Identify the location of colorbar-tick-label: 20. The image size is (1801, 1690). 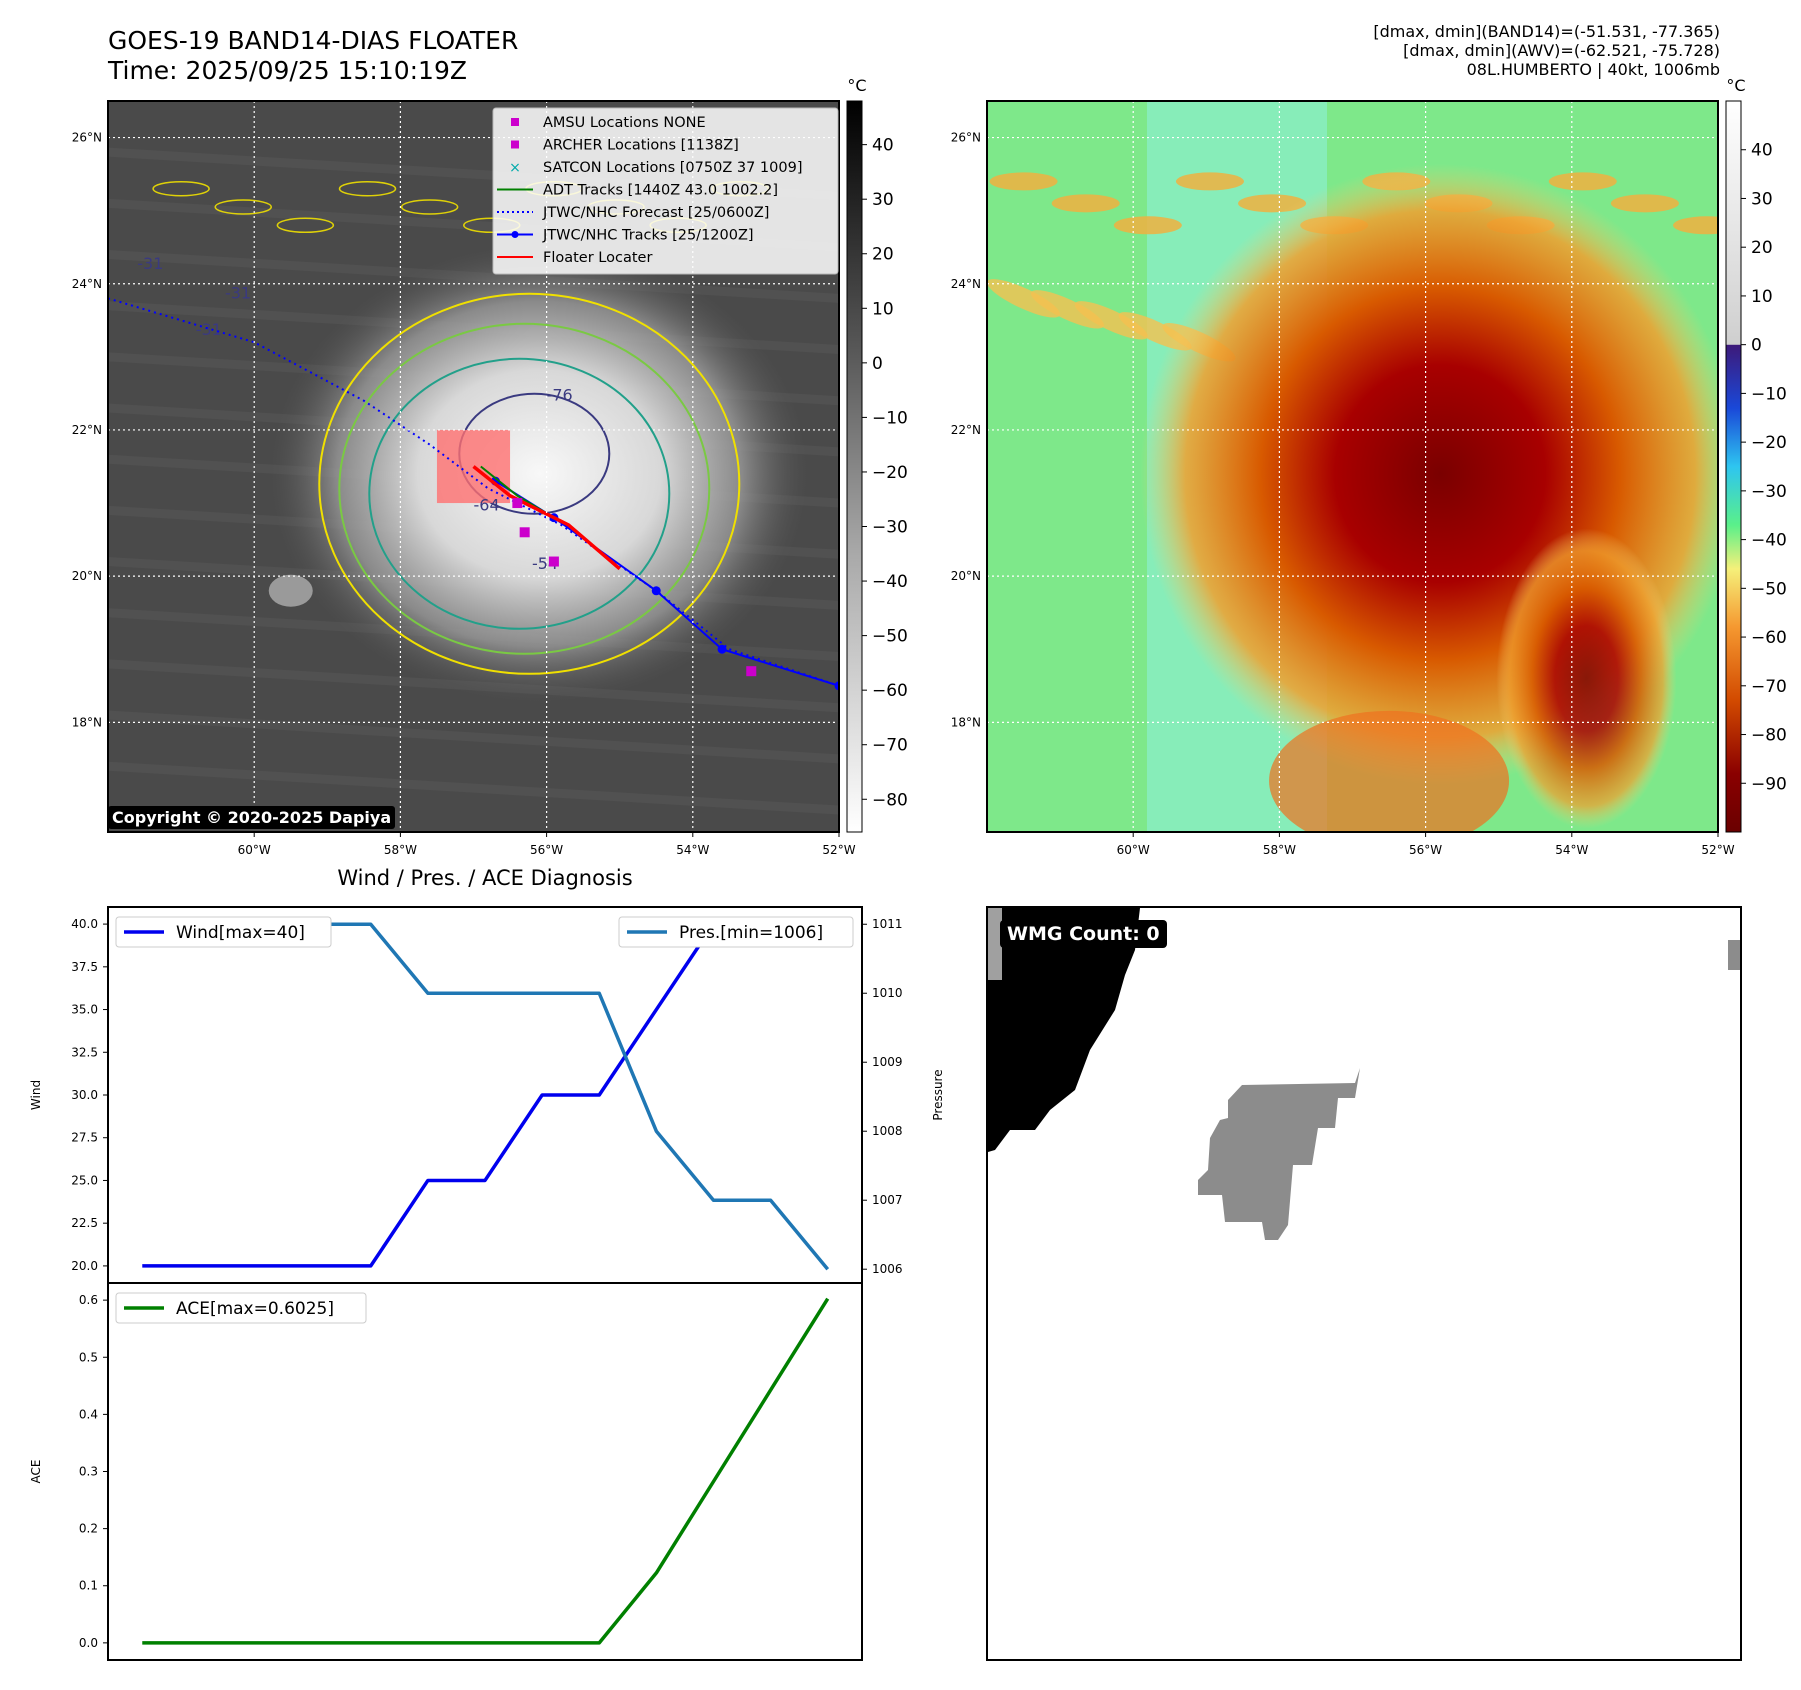
(1762, 248).